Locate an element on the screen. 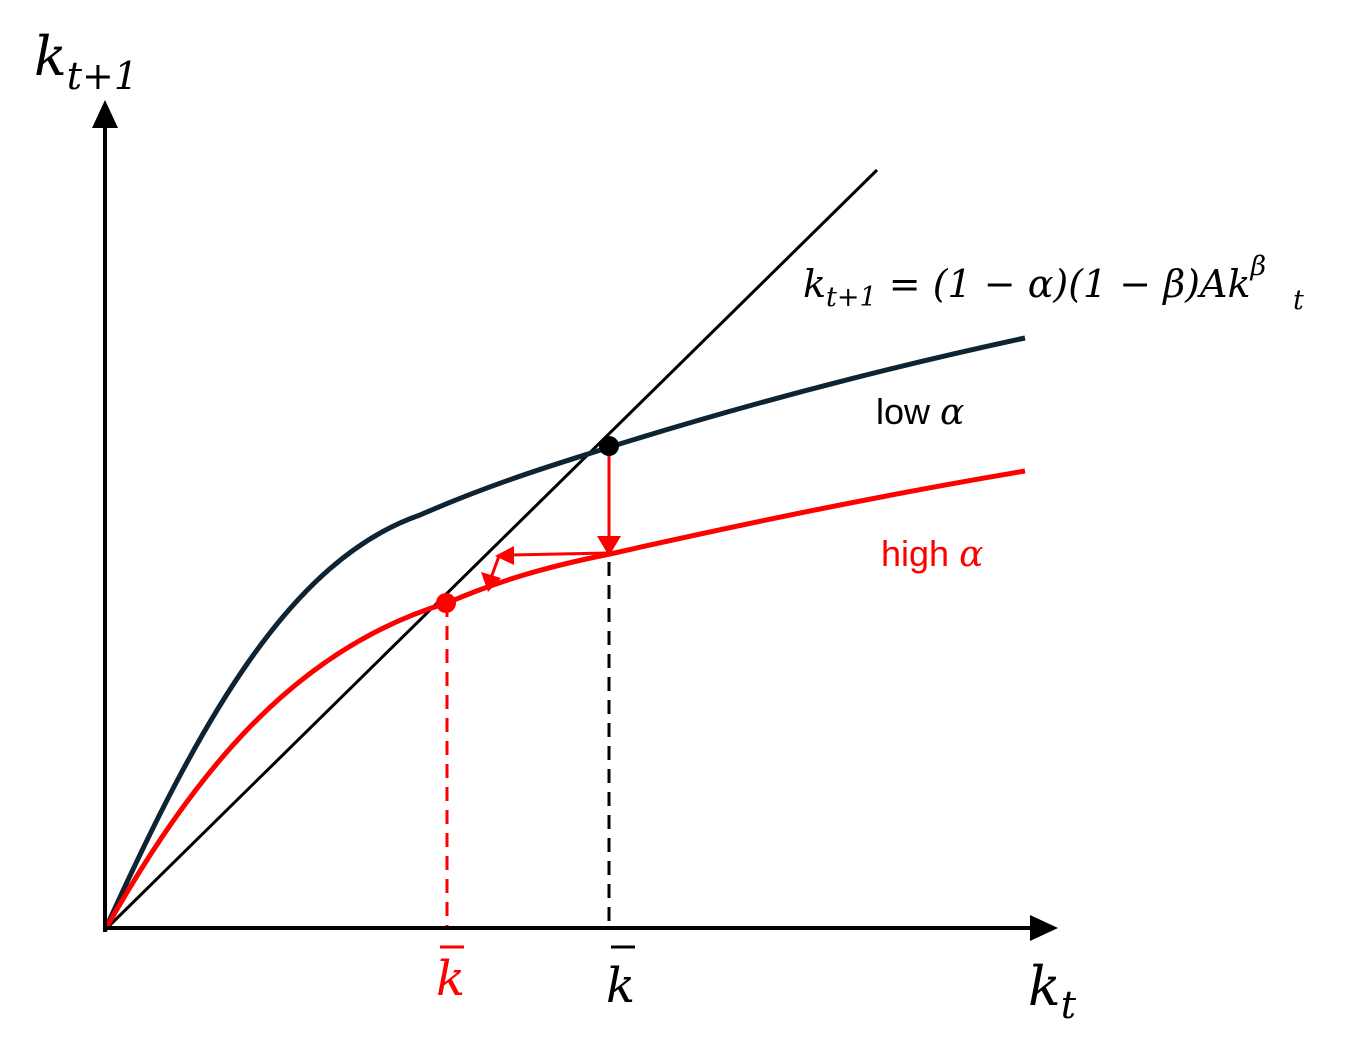 This screenshot has height=1039, width=1371. x-axis-label-base: k is located at coordinates (1044, 986).